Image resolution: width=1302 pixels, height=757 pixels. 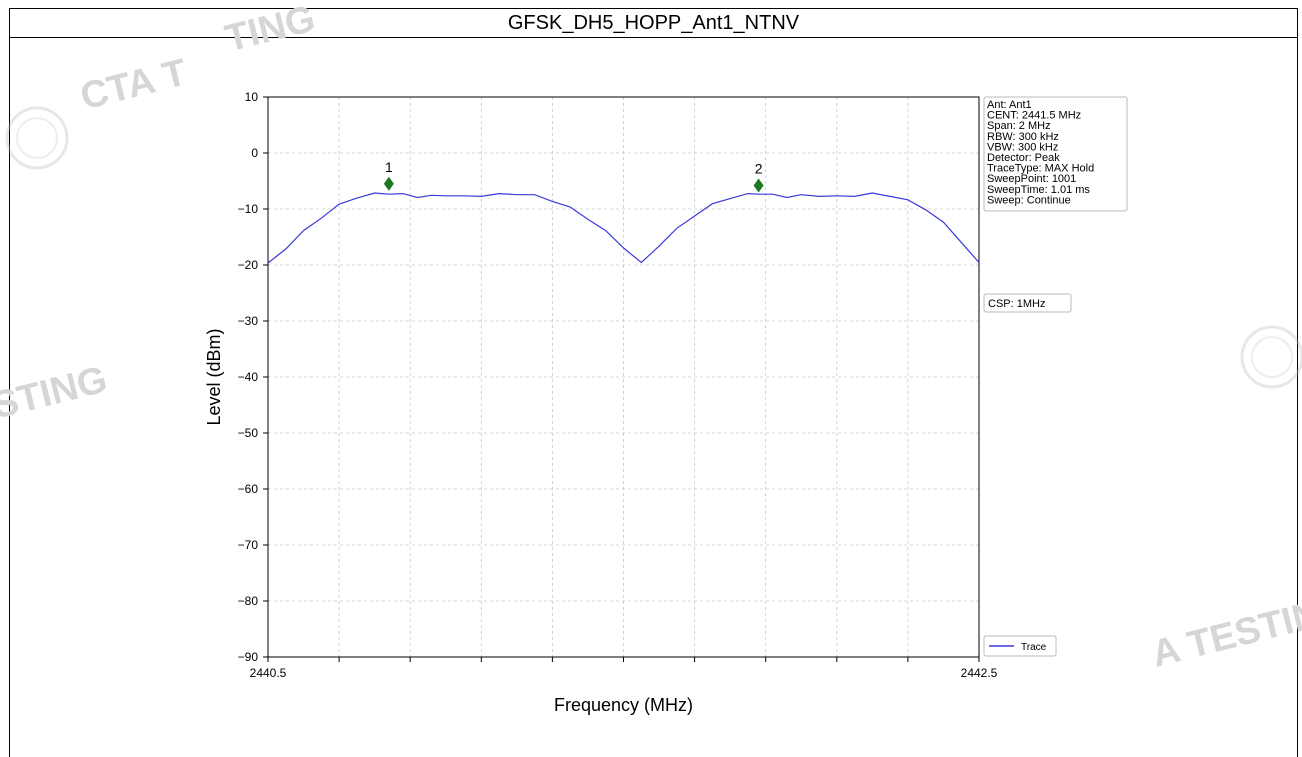 What do you see at coordinates (624, 668) in the screenshot?
I see `x-axis-ticks: 2440.5 2442.5` at bounding box center [624, 668].